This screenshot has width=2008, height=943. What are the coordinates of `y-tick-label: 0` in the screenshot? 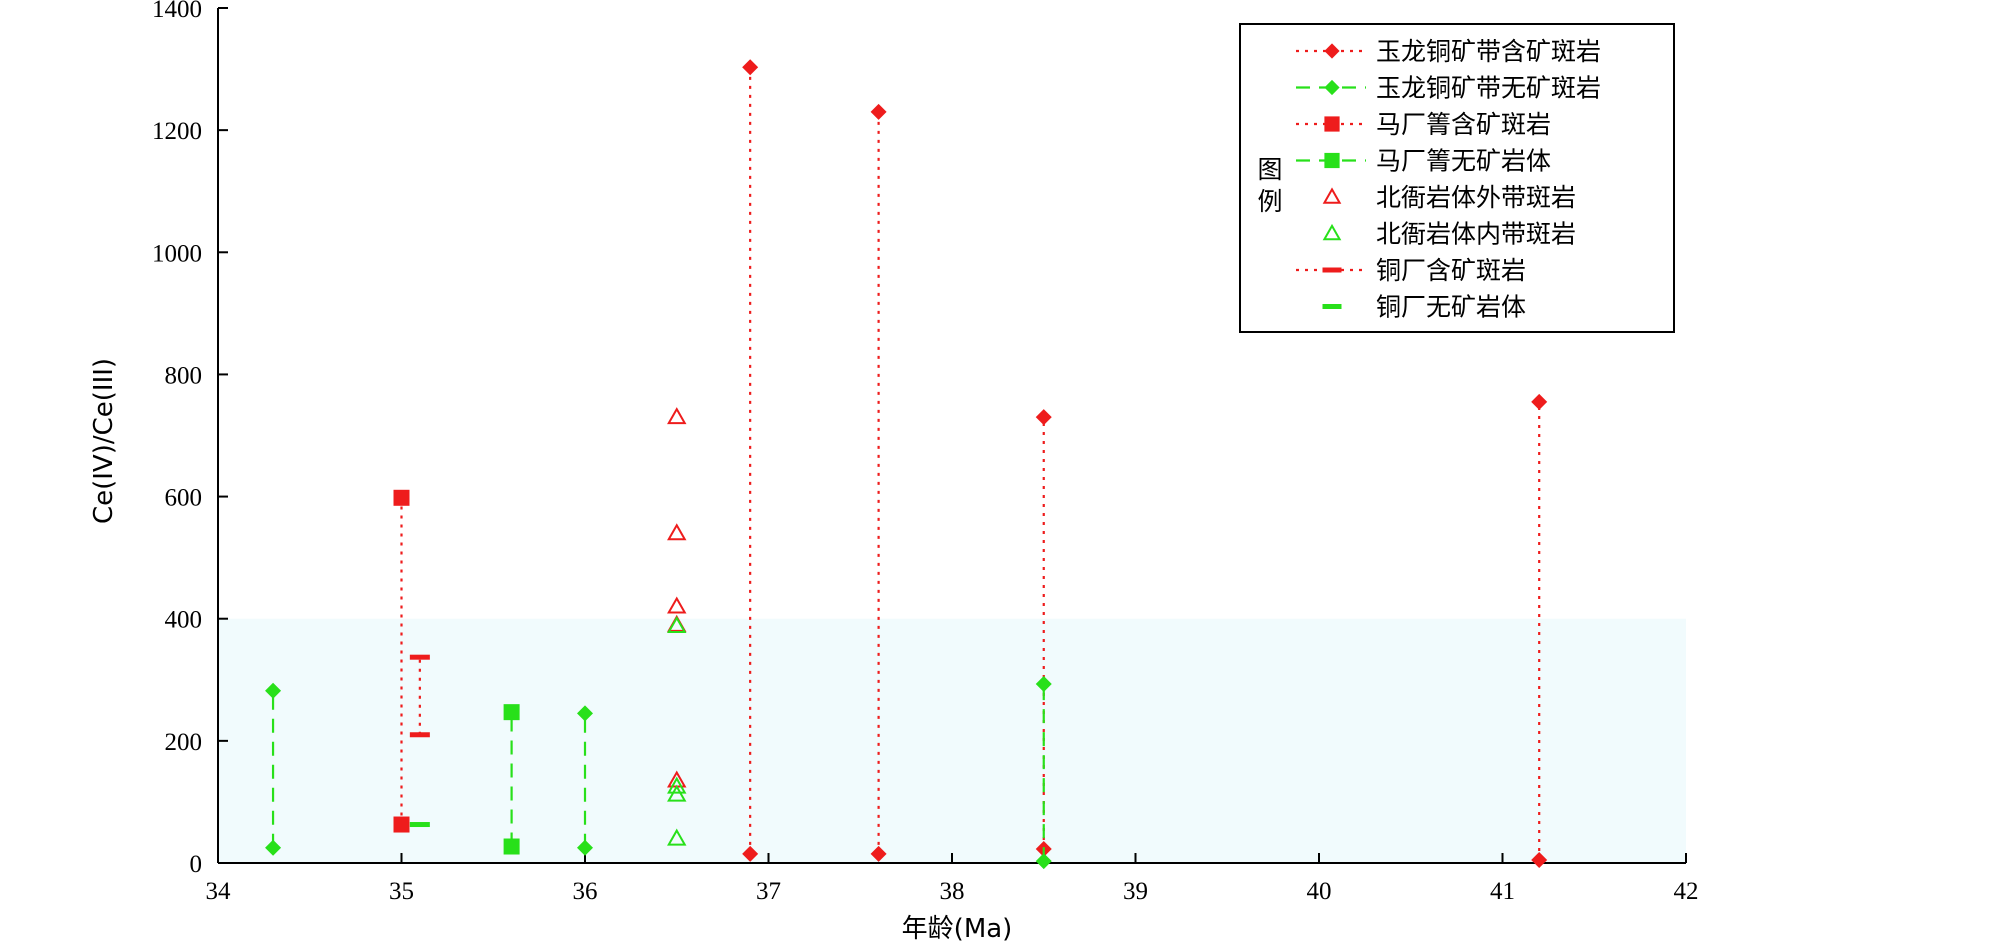 It's located at (196, 864).